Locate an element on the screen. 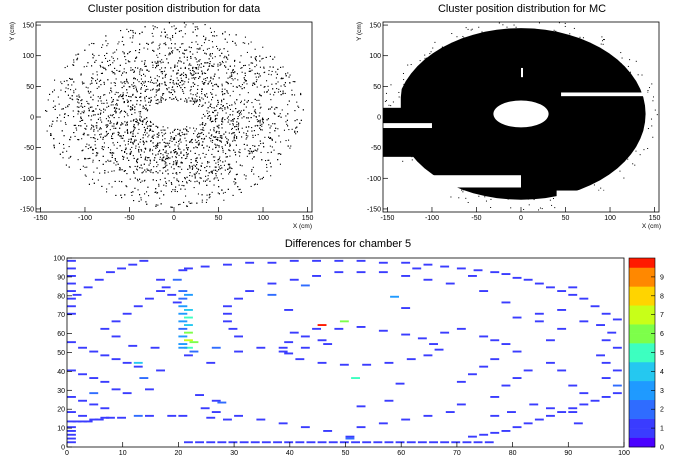 This screenshot has width=696, height=473. color-scale-tick-label: 0 is located at coordinates (662, 448).